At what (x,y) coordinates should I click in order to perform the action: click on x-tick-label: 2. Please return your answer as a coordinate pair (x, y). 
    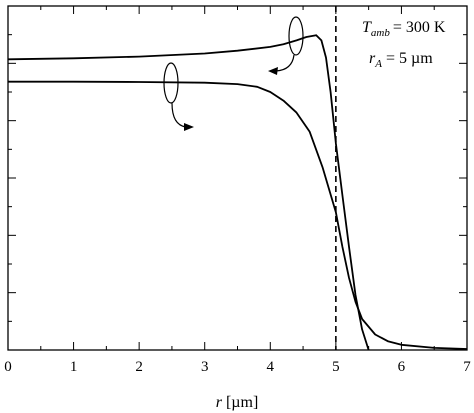
    Looking at the image, I should click on (139, 367).